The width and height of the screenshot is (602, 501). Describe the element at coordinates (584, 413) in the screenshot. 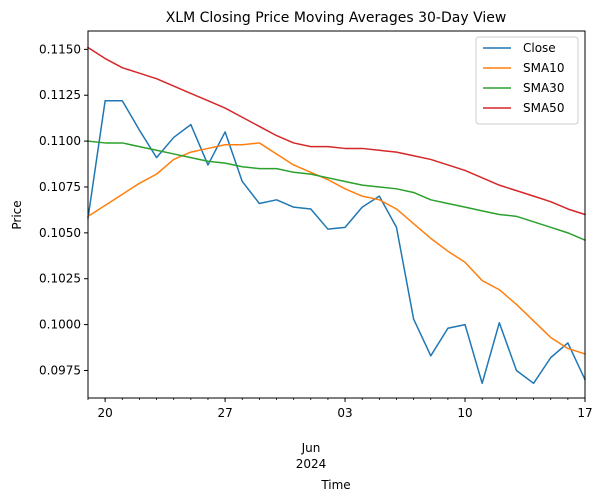

I see `x-tick-label: 17` at that location.